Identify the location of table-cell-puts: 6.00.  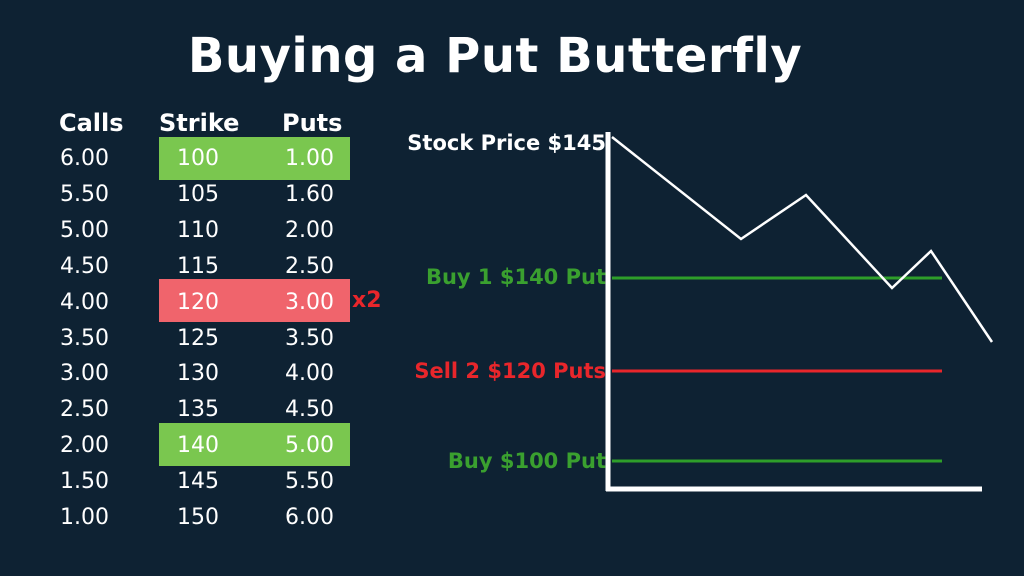
(309, 517).